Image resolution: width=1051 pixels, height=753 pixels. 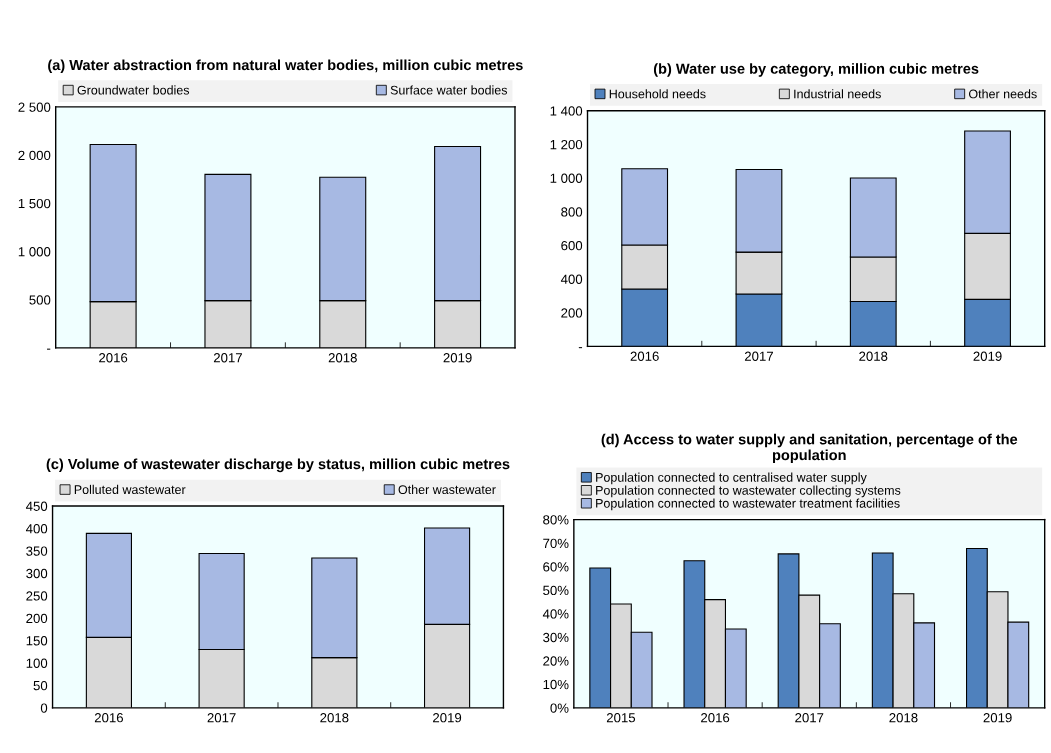 I want to click on legend-label: Household needs, so click(x=657, y=94).